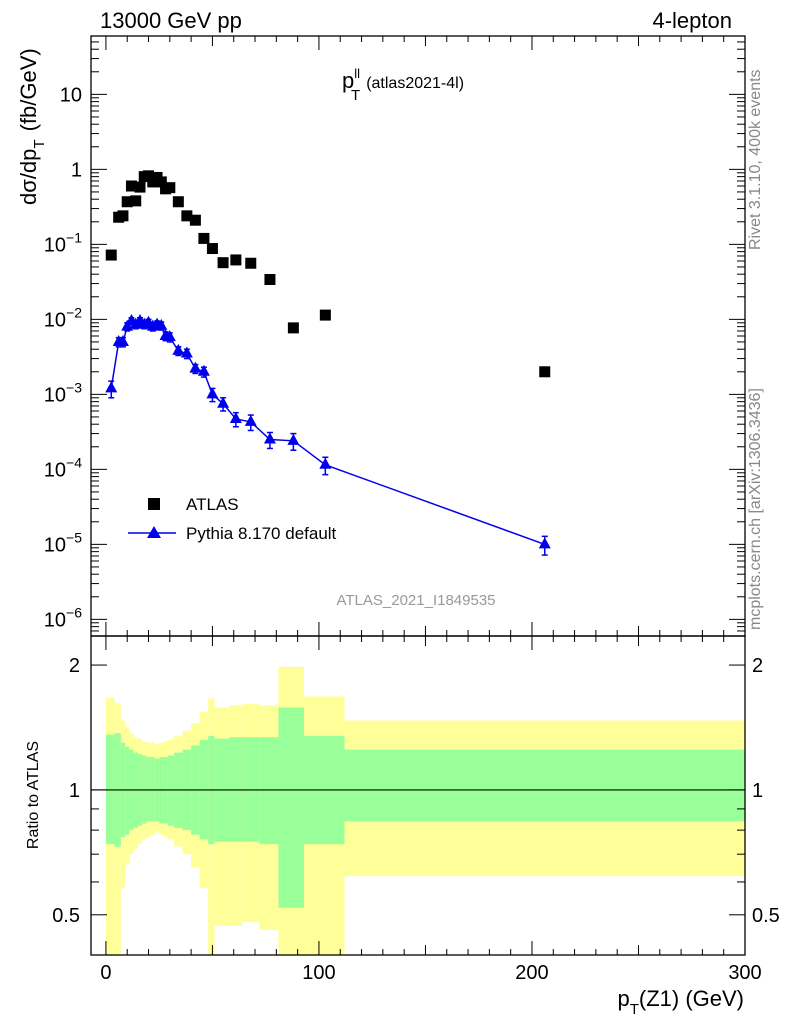  I want to click on ratio-ytick-label-left-0.5: 0.5, so click(66, 916).